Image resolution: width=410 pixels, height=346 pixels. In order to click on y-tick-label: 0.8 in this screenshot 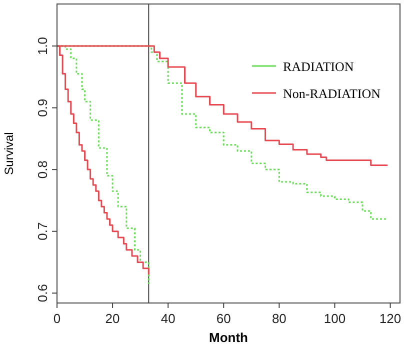, I will do `click(42, 169)`.